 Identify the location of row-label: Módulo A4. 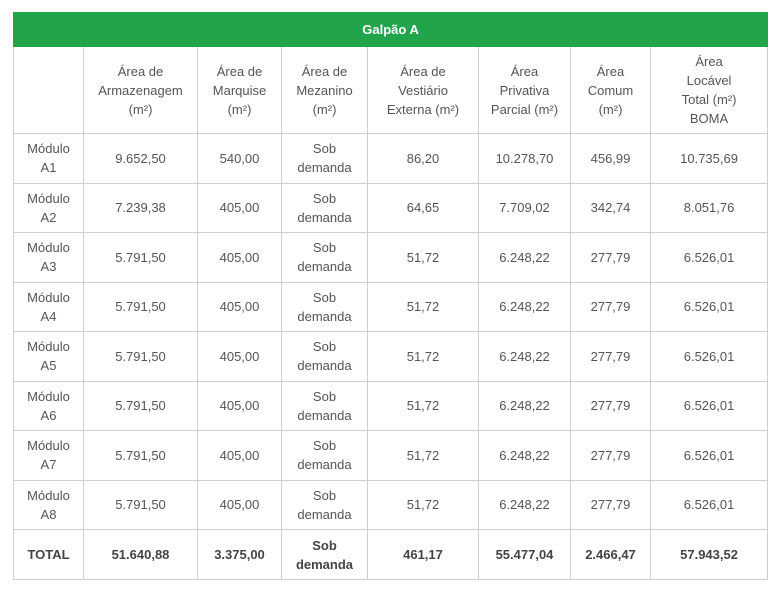
(48, 306).